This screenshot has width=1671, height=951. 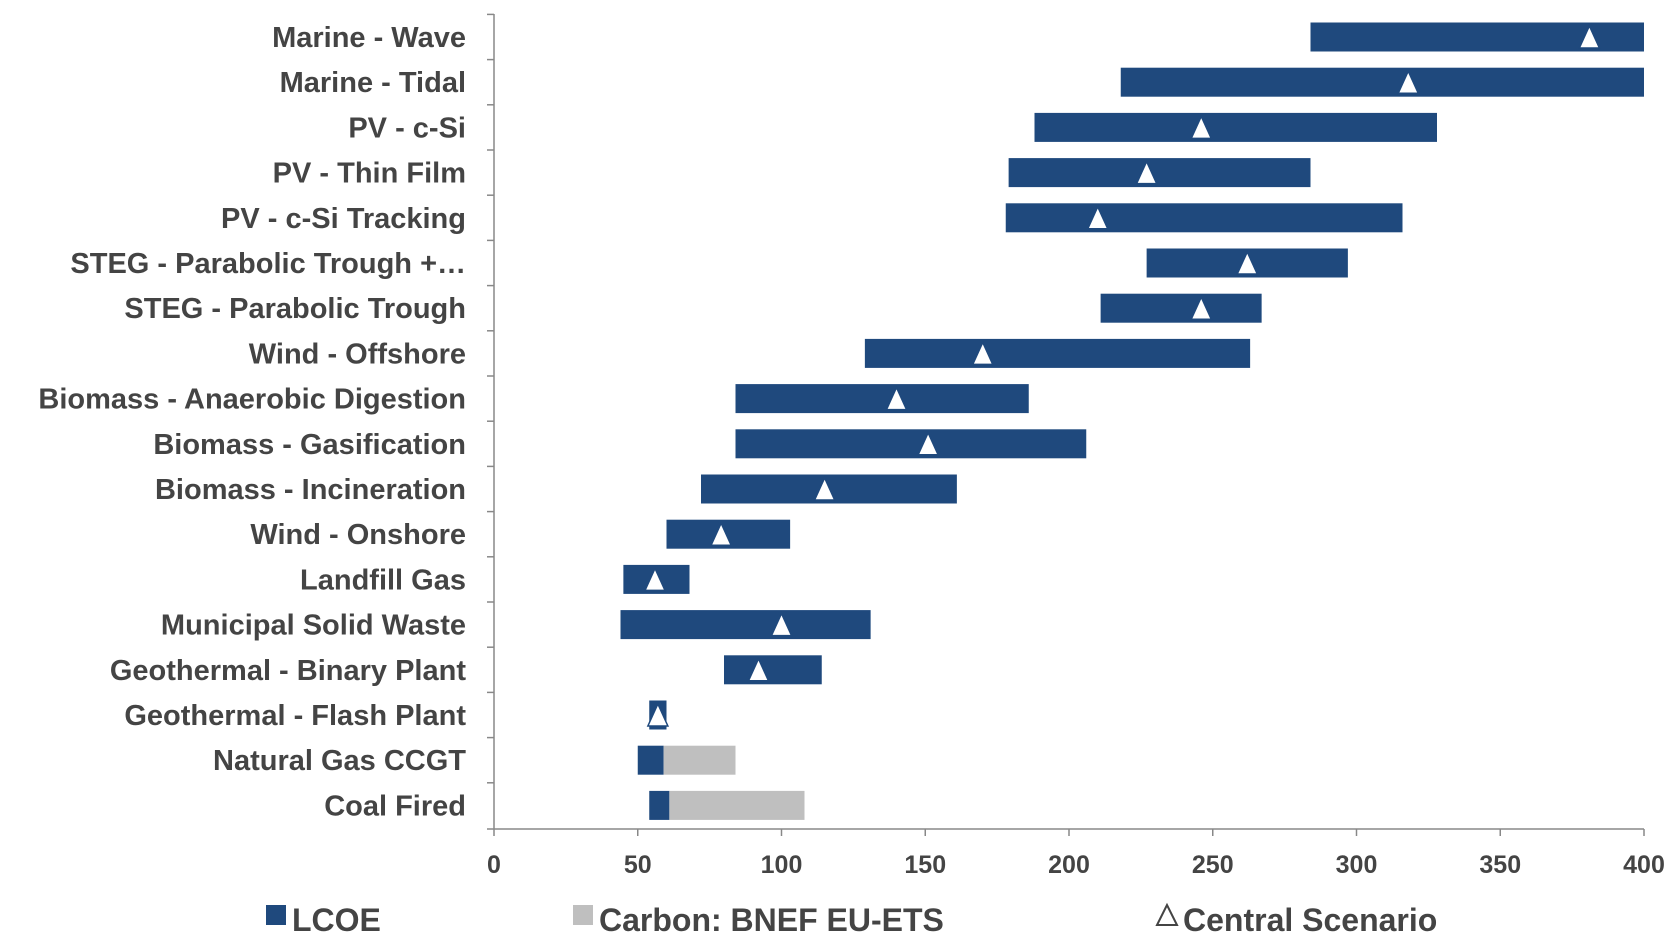 I want to click on category-label-natural-gas-ccgt: Natural Gas CCGT, so click(x=339, y=761).